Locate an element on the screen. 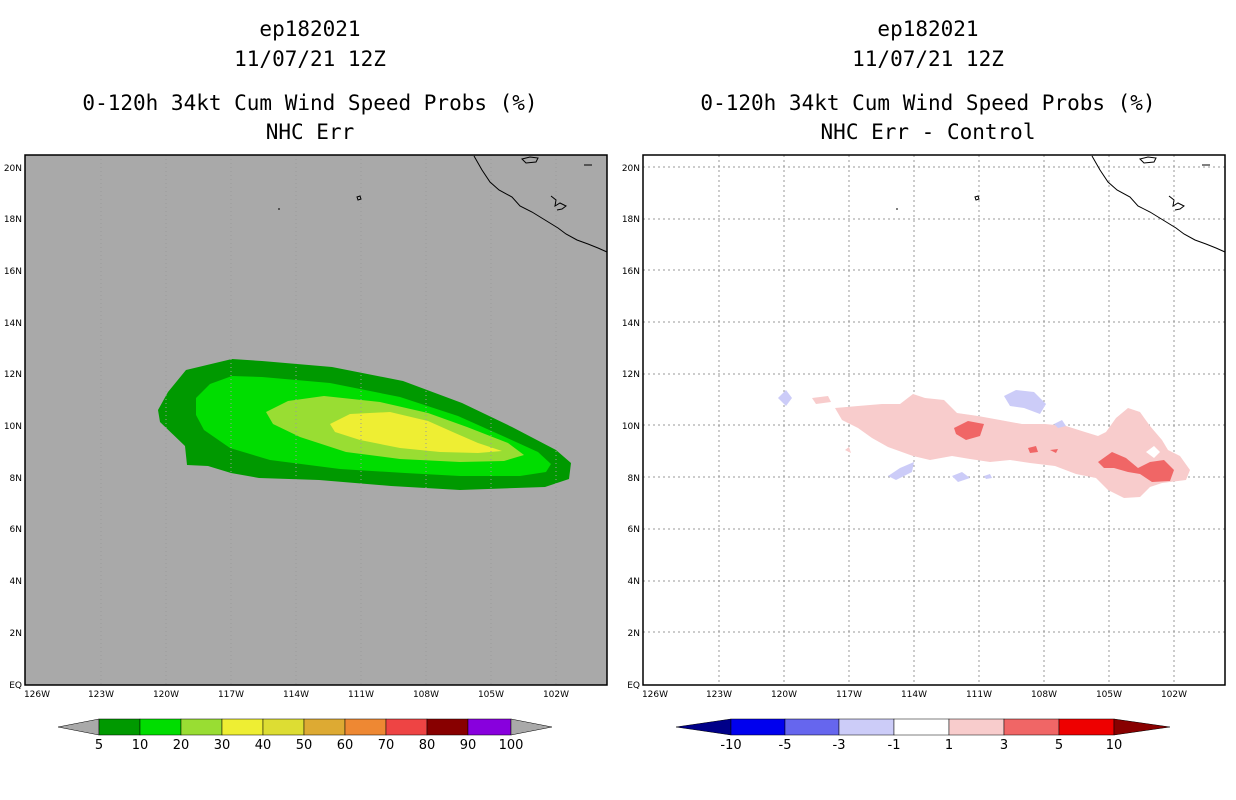 Image resolution: width=1236 pixels, height=800 pixels. left-colorbar-label: 20 is located at coordinates (181, 745).